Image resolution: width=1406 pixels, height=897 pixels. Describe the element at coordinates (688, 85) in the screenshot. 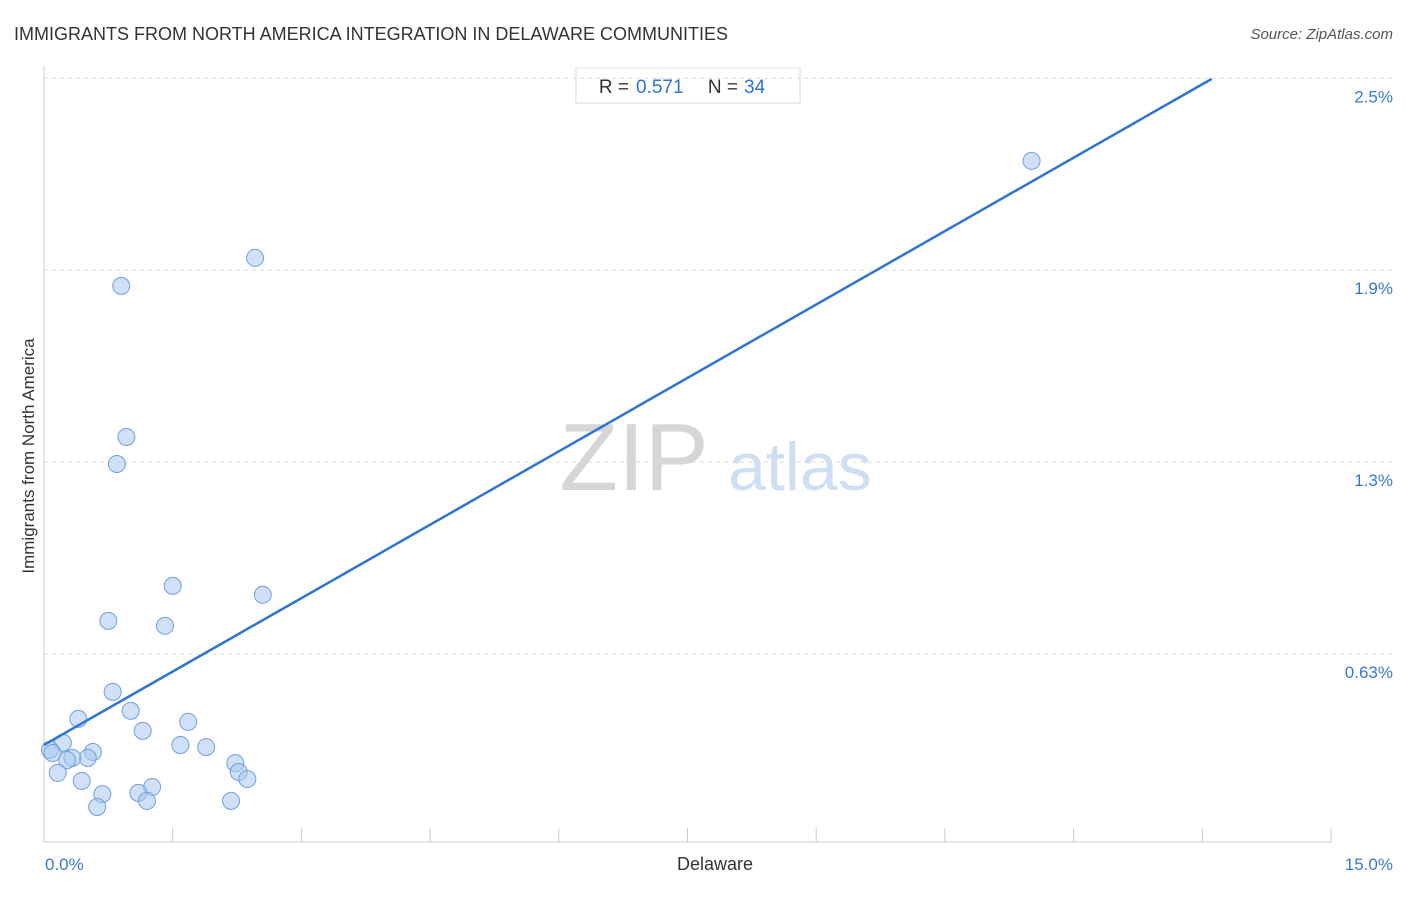

I see `stats-box` at that location.